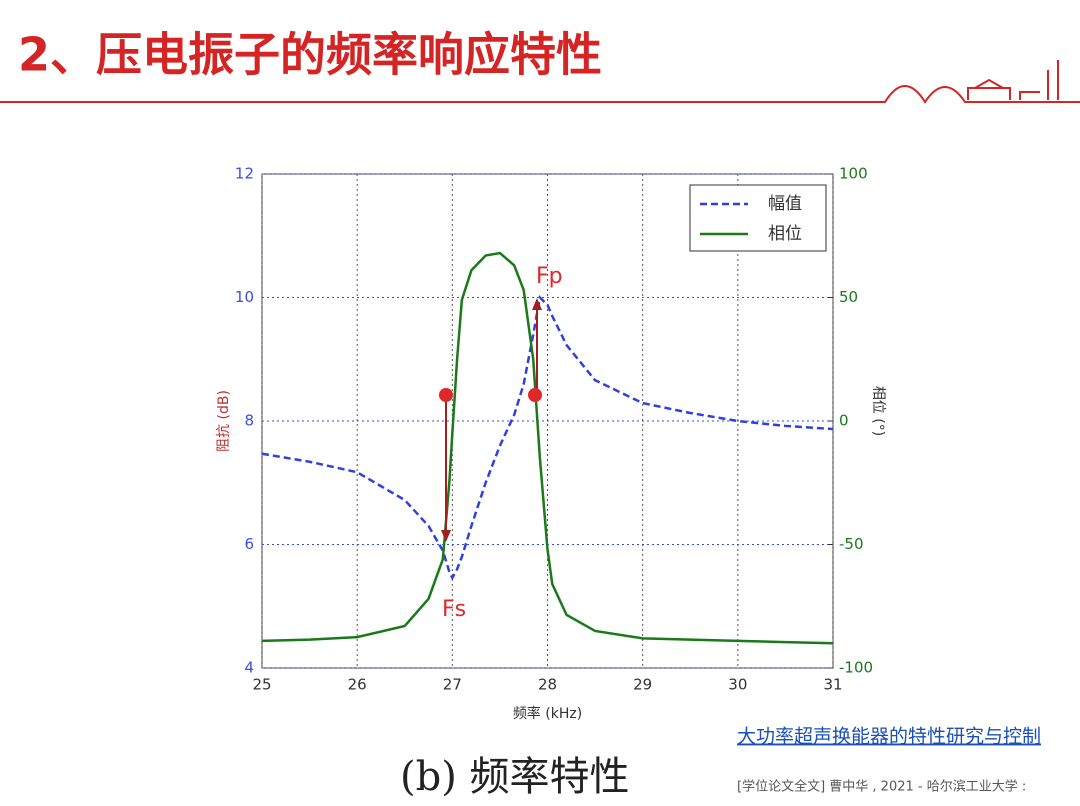 The height and width of the screenshot is (806, 1080). Describe the element at coordinates (737, 685) in the screenshot. I see `x-tick-label: 30` at that location.